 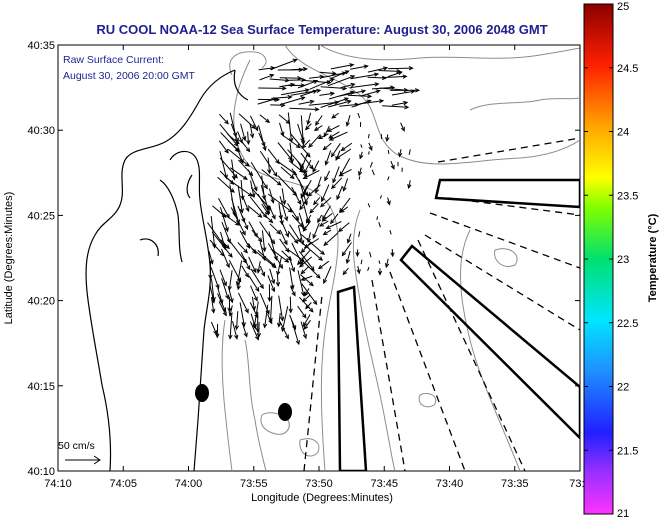 I want to click on annotation-line-1: Raw Surface Current:, so click(x=113, y=60).